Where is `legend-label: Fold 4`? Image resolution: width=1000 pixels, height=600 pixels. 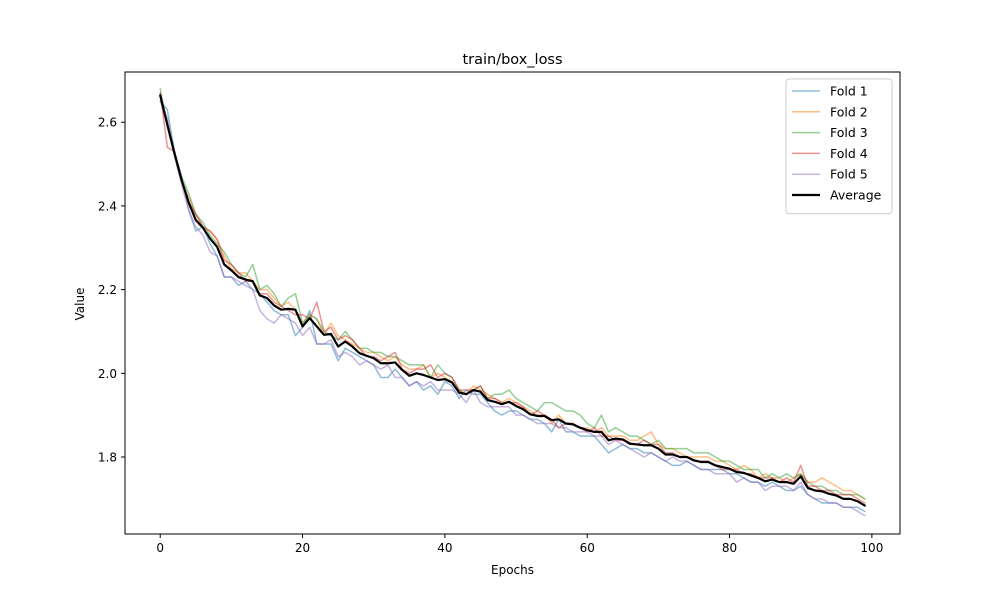 legend-label: Fold 4 is located at coordinates (849, 153).